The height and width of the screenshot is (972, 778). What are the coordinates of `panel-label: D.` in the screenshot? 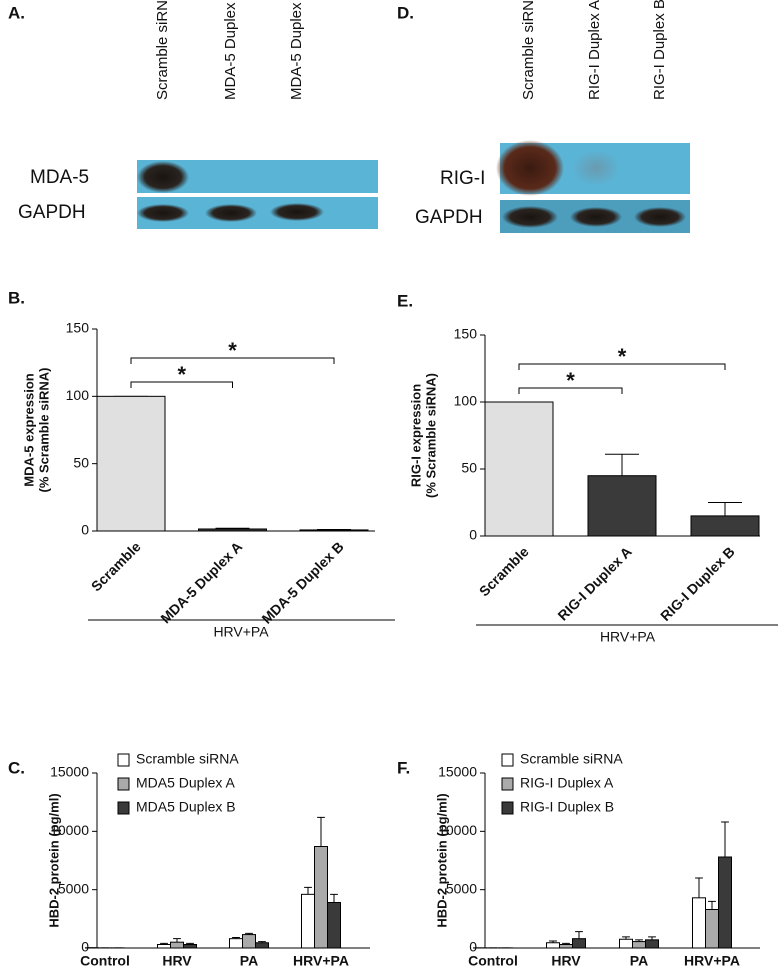 It's located at (405, 12).